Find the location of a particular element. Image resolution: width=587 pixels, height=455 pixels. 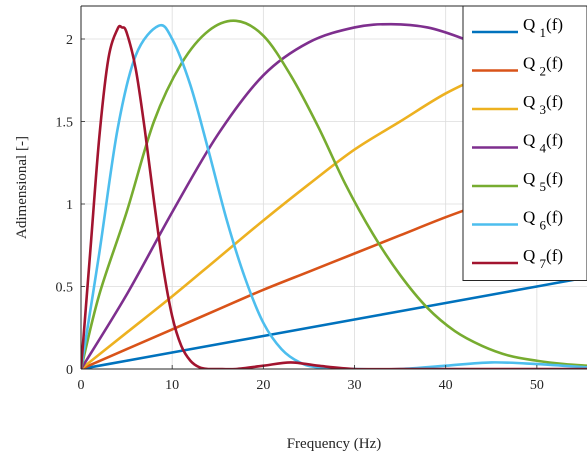

x-tick-label: 50 is located at coordinates (537, 385).